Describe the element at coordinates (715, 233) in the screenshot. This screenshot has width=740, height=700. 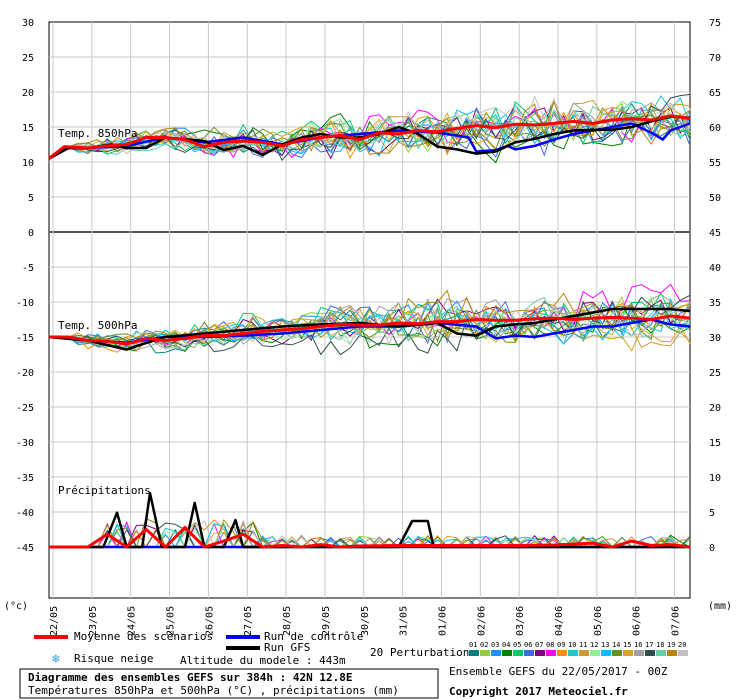
I see `right-tick-label: 45` at that location.